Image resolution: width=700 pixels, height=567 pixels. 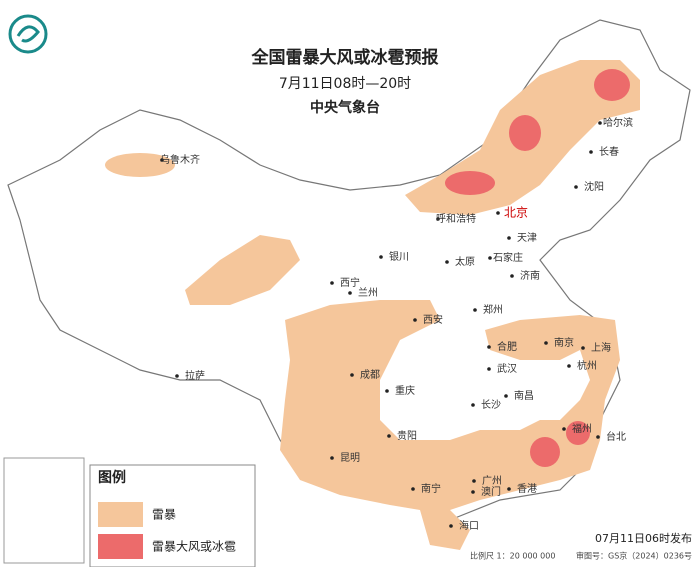 I want to click on city-label: 长沙, so click(x=491, y=405).